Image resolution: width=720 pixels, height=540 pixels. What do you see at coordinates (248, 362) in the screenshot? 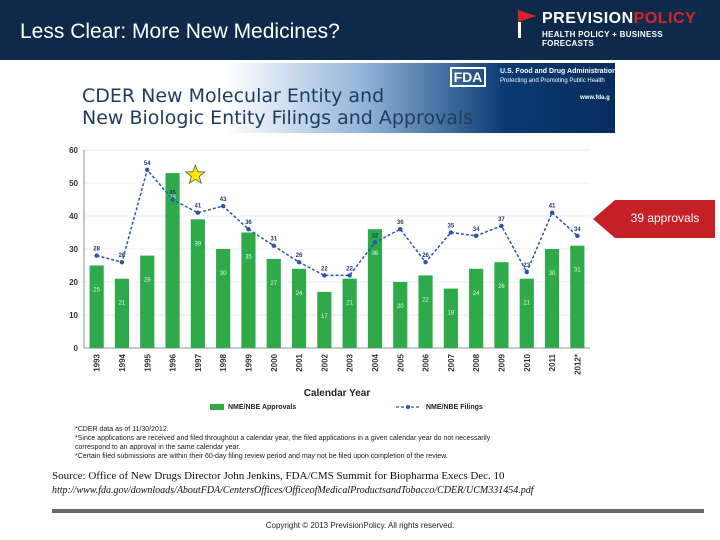
I see `x-tick-label: 1999` at bounding box center [248, 362].